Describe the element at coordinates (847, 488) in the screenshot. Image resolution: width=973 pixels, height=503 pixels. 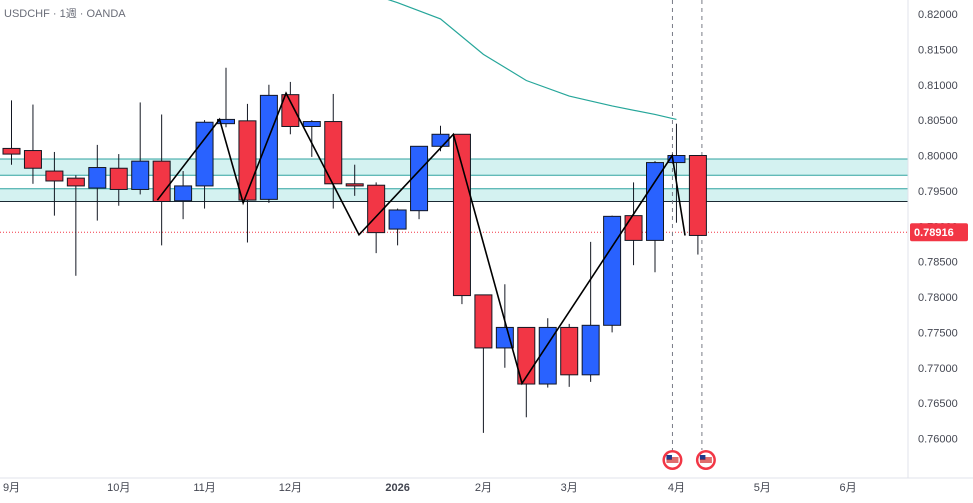
I see `x-tick-label: 6月` at that location.